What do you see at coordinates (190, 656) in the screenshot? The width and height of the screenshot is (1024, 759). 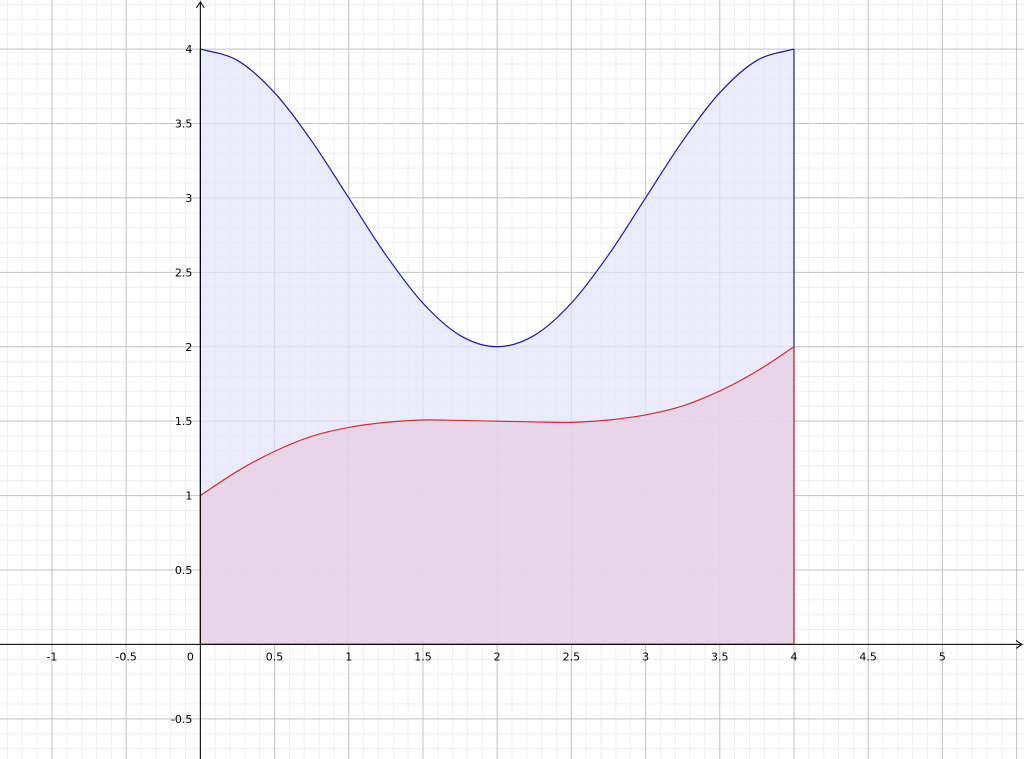 I see `x-tick-label: 0` at bounding box center [190, 656].